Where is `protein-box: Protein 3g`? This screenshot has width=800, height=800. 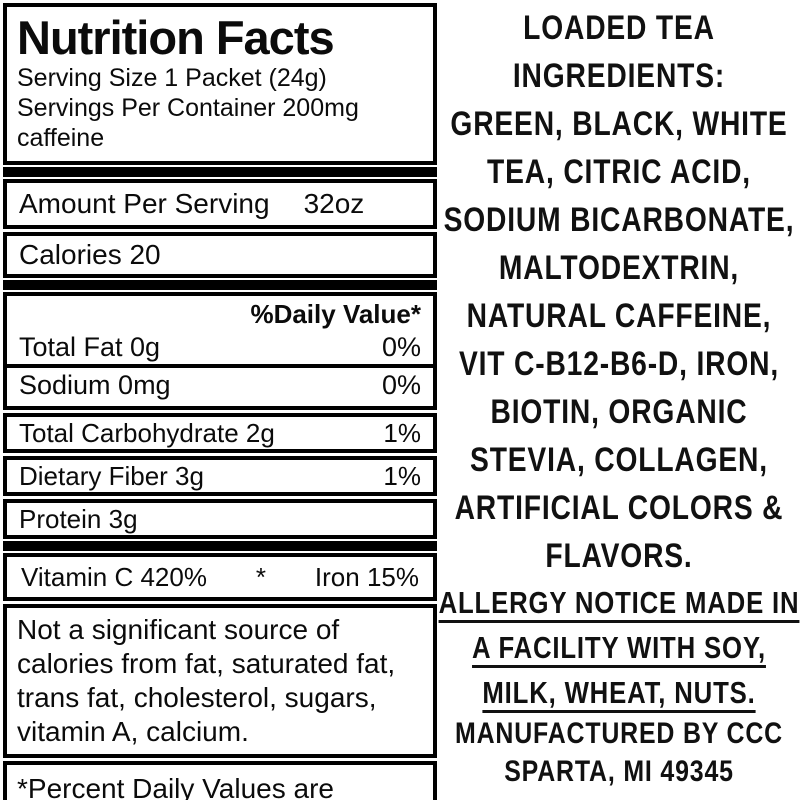
protein-box: Protein 3g is located at coordinates (220, 519).